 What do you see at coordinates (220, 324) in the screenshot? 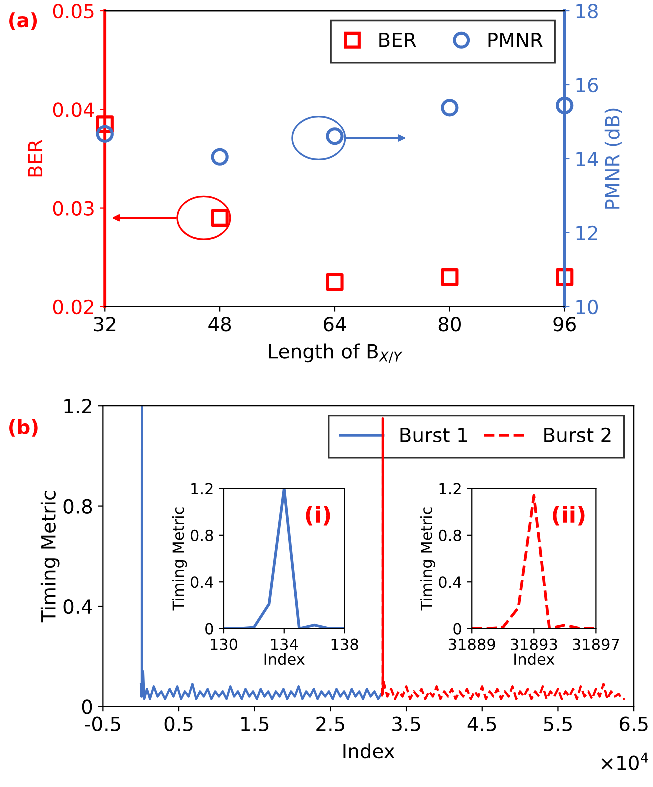
I see `x-tick-label: 48` at bounding box center [220, 324].